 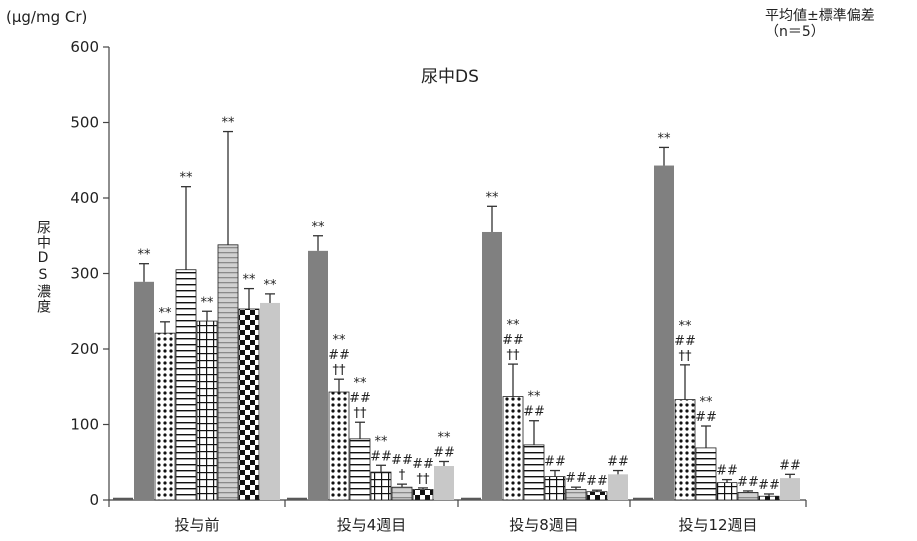 What do you see at coordinates (84, 123) in the screenshot?
I see `y-tick-label: 500` at bounding box center [84, 123].